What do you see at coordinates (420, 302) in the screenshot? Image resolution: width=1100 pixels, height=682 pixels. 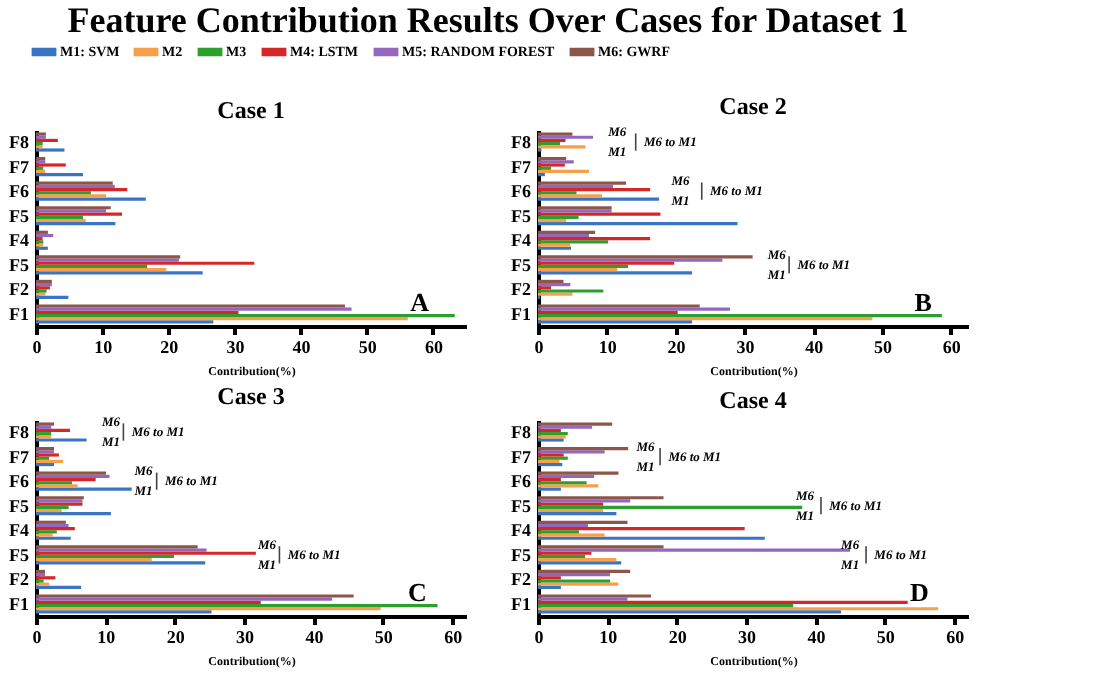 I see `annotation: A` at bounding box center [420, 302].